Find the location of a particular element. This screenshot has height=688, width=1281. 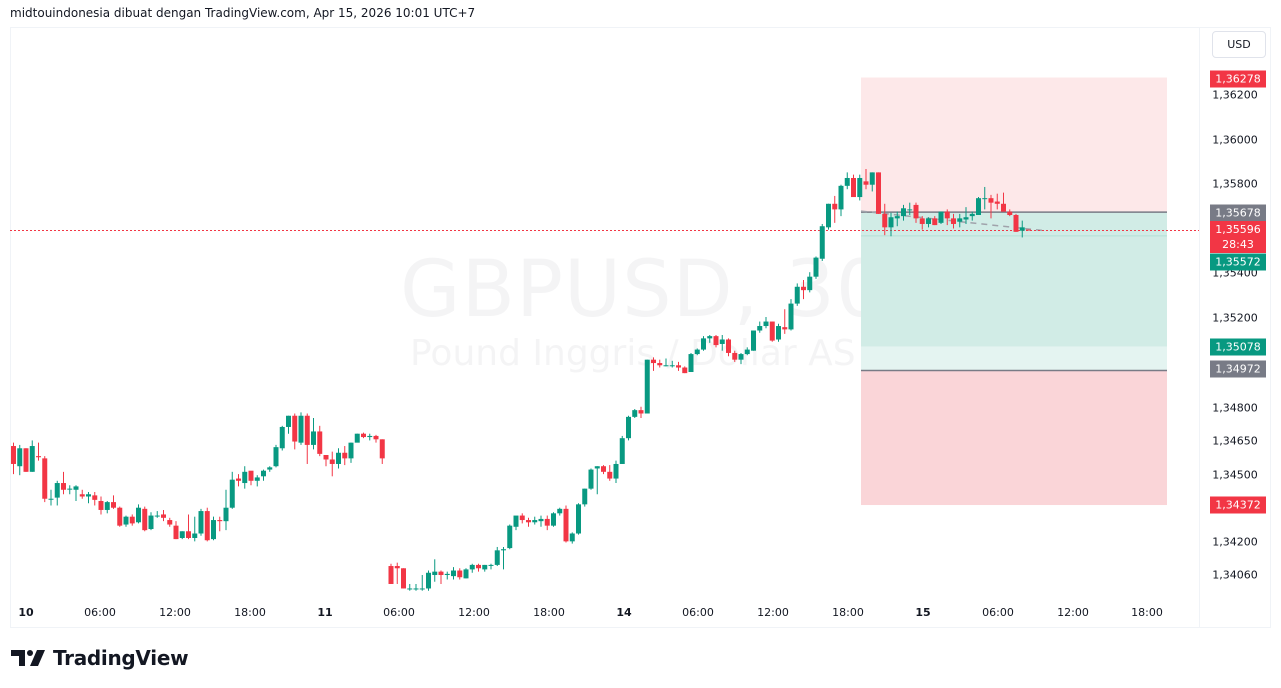

entry-price-label: 1,35678 is located at coordinates (1238, 213).